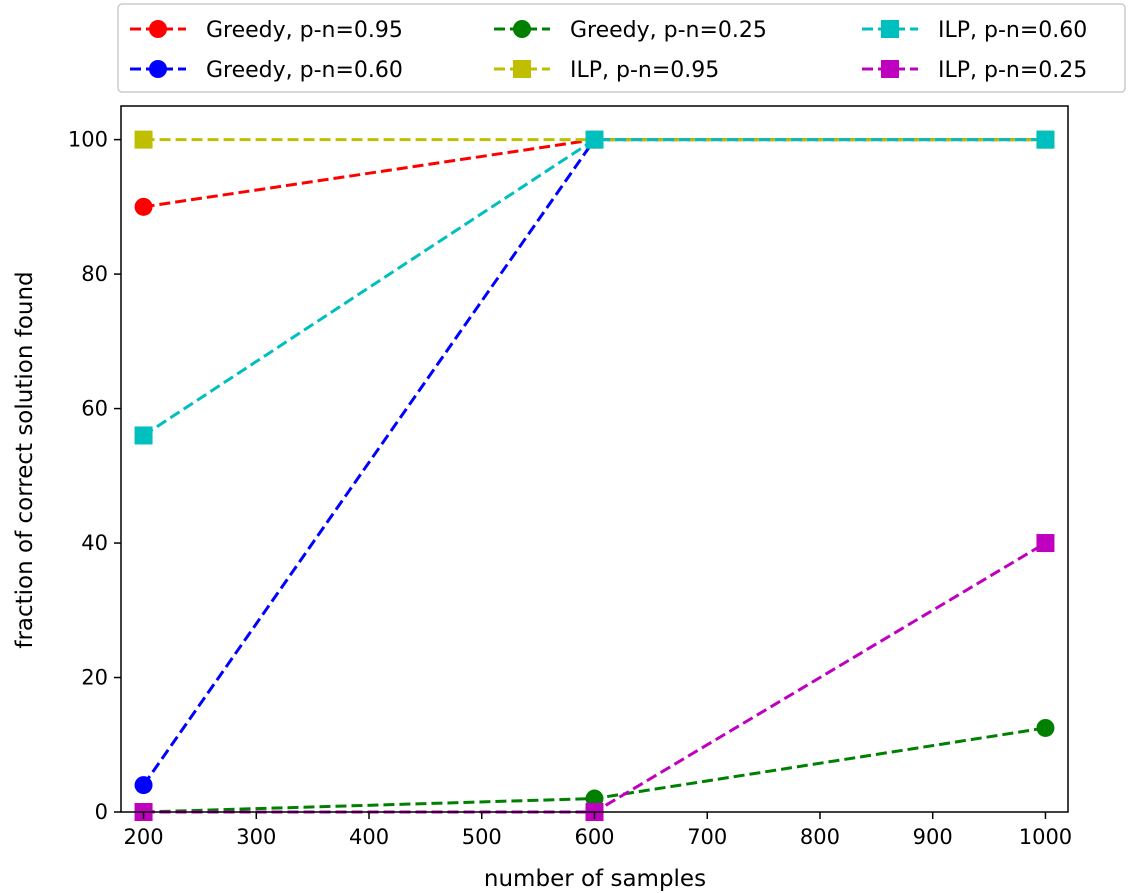 This screenshot has height=893, width=1132. Describe the element at coordinates (707, 837) in the screenshot. I see `x-tick-label-6: 700` at that location.